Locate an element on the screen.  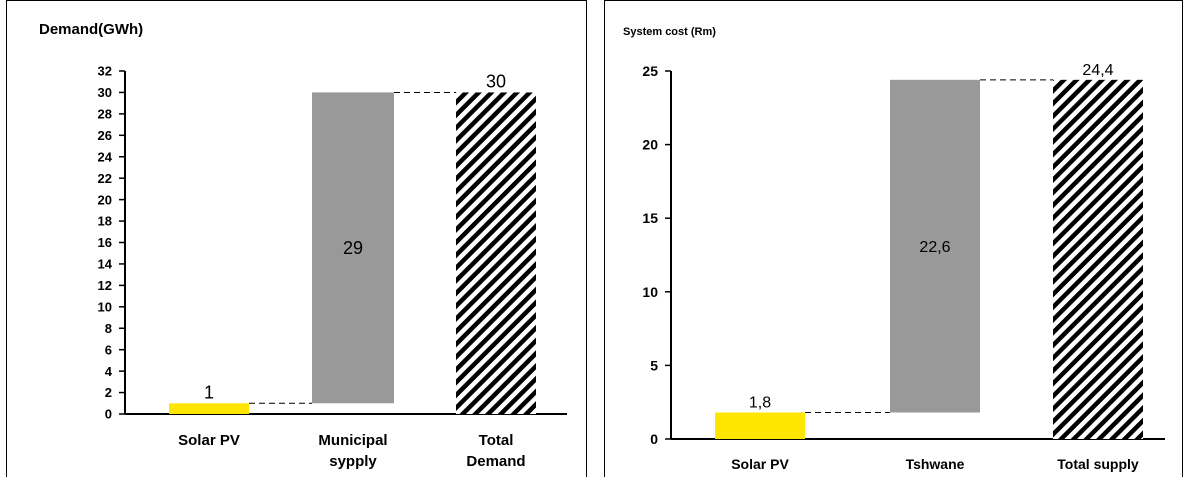
y-tick-label: 16 is located at coordinates (105, 242).